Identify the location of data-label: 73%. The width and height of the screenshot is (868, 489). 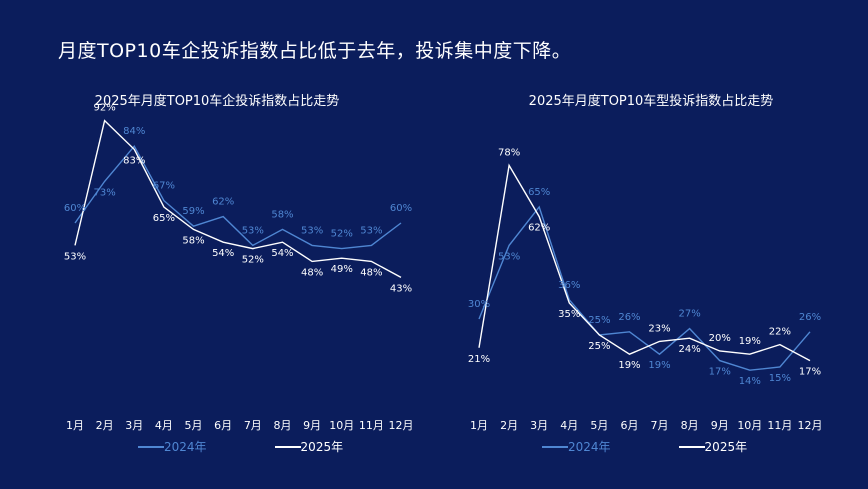
(105, 192).